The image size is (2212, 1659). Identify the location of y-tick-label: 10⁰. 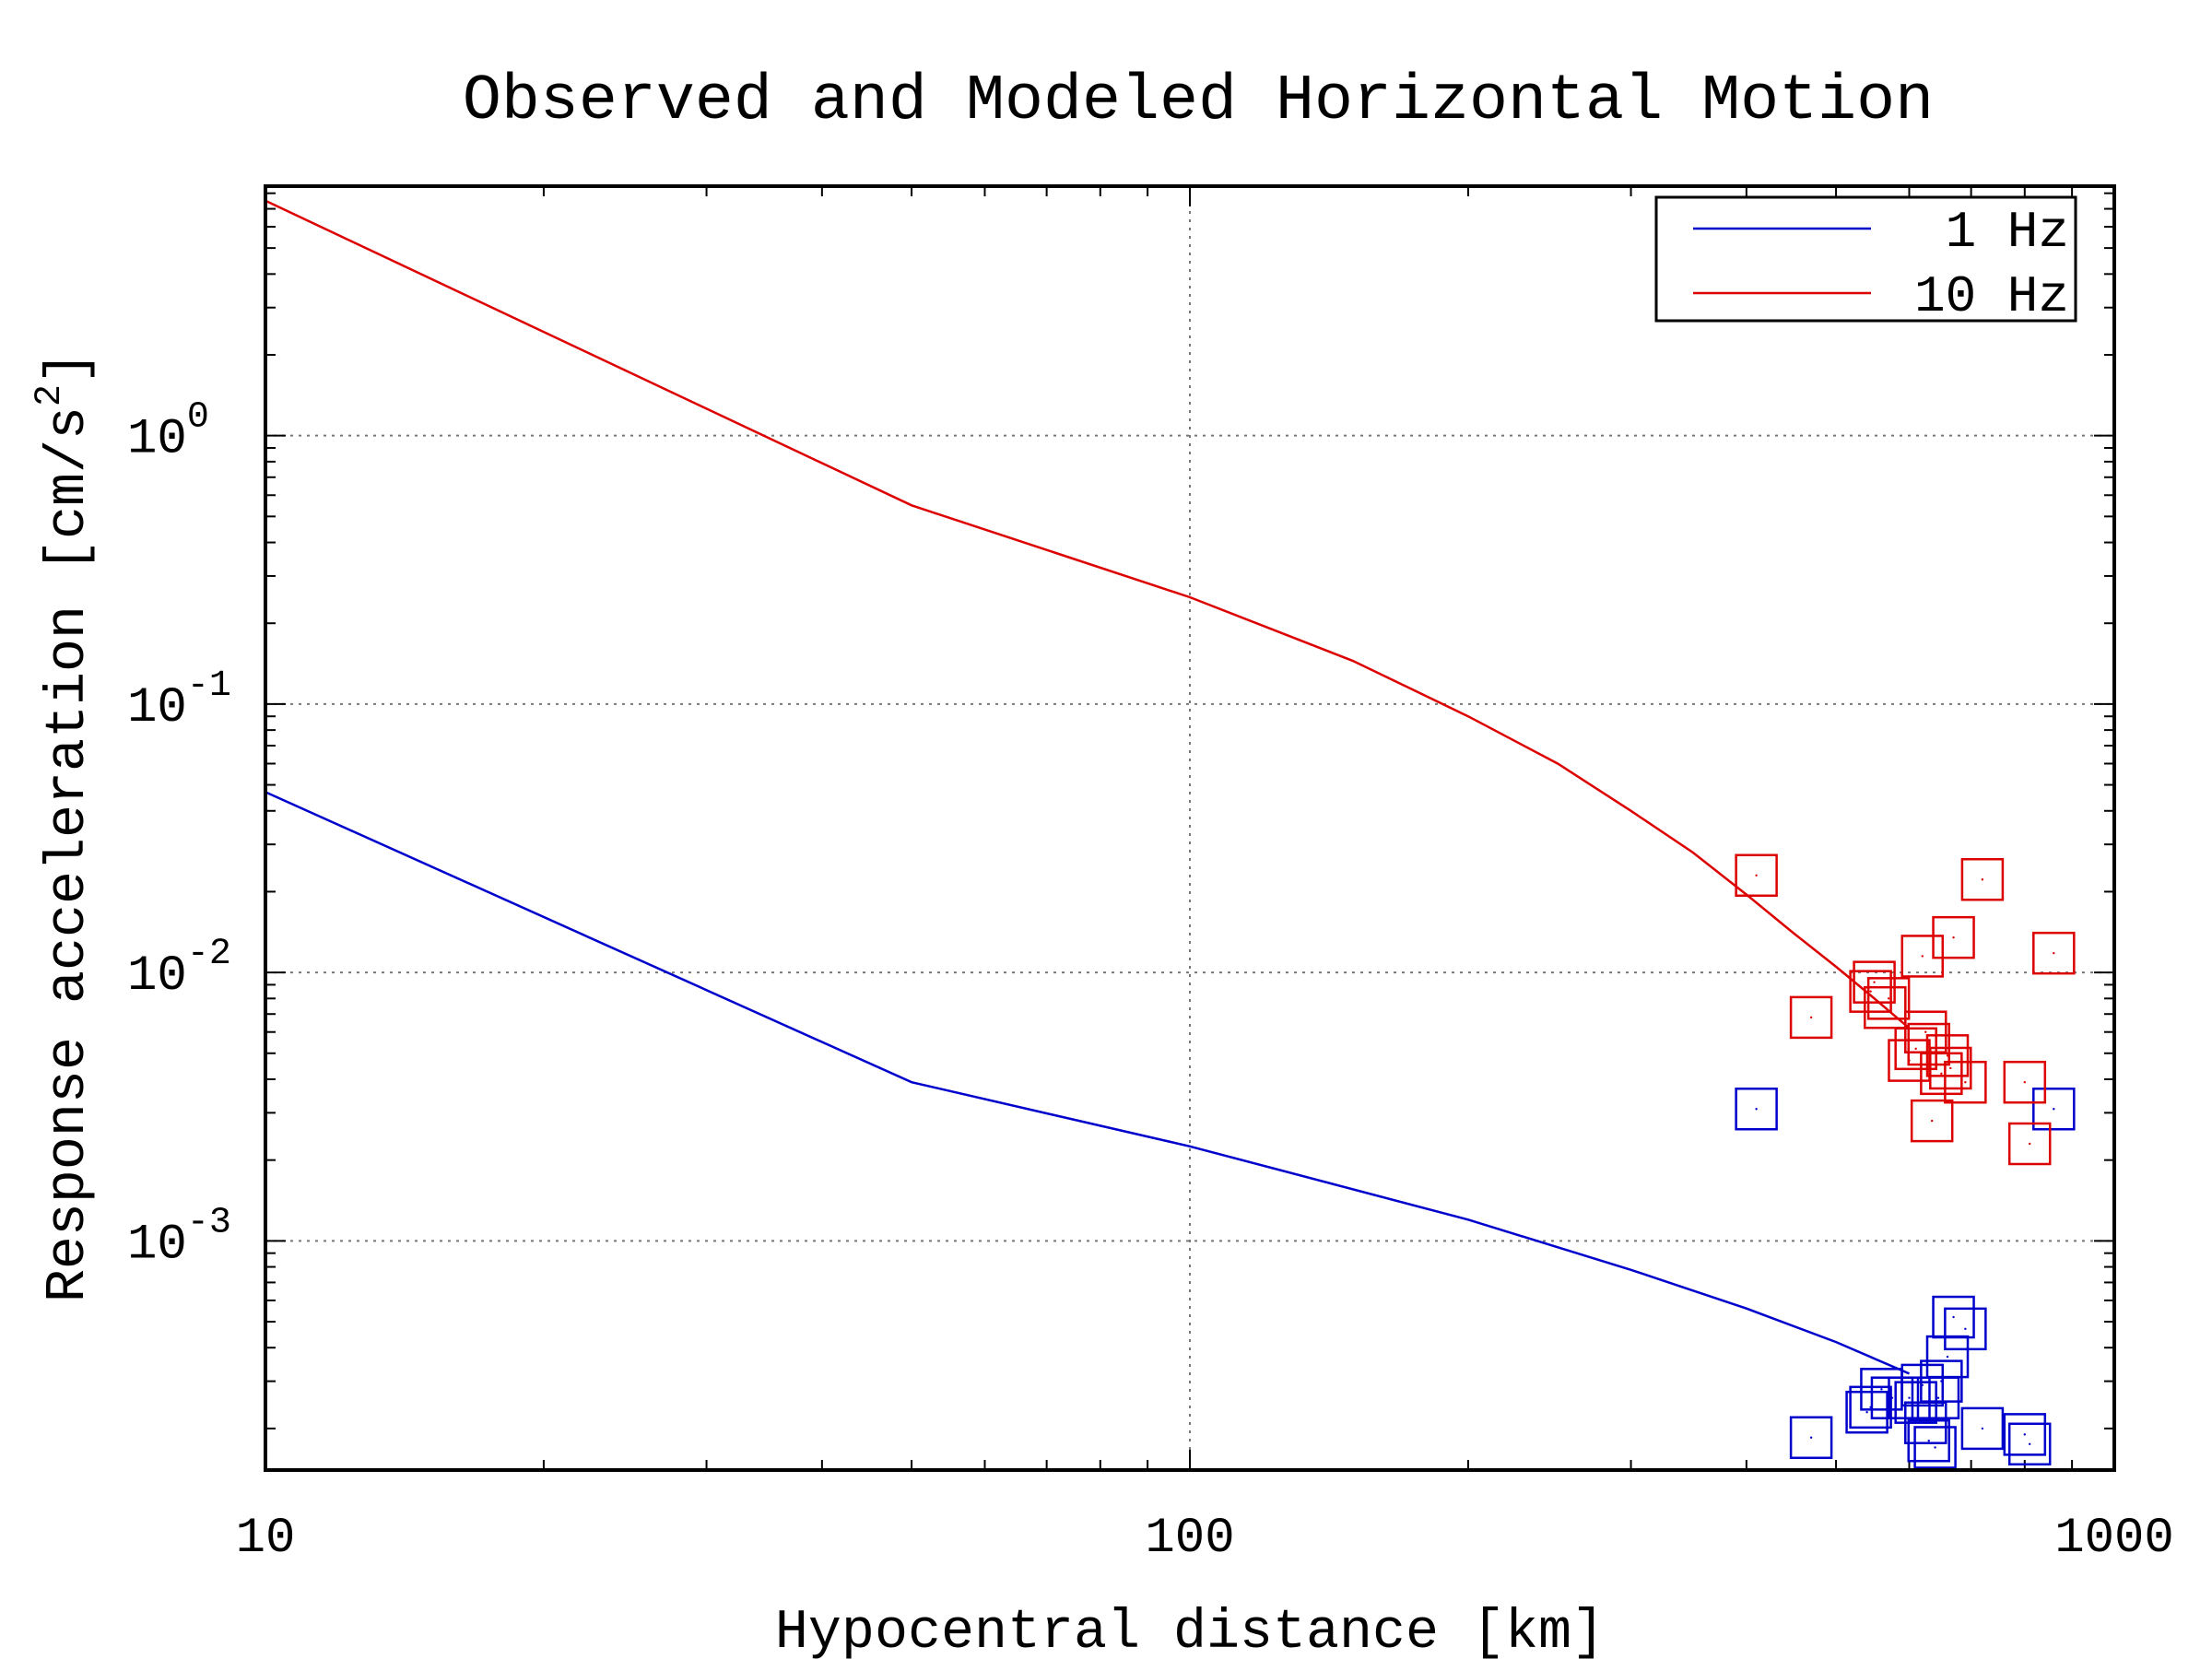
(168, 432).